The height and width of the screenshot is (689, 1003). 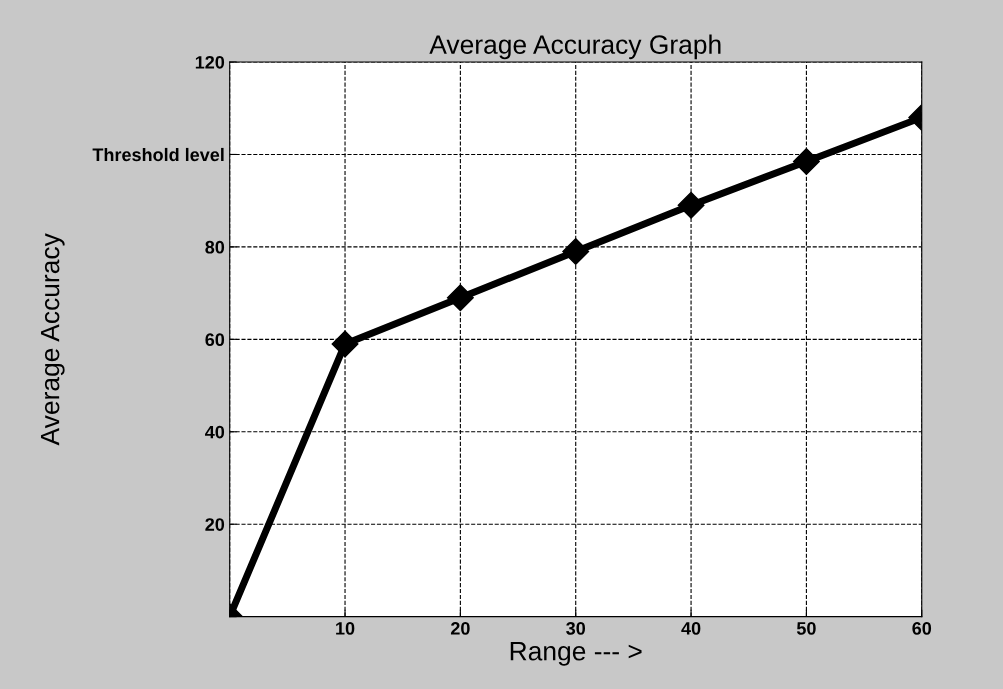 I want to click on x-tick-label: 20, so click(x=460, y=628).